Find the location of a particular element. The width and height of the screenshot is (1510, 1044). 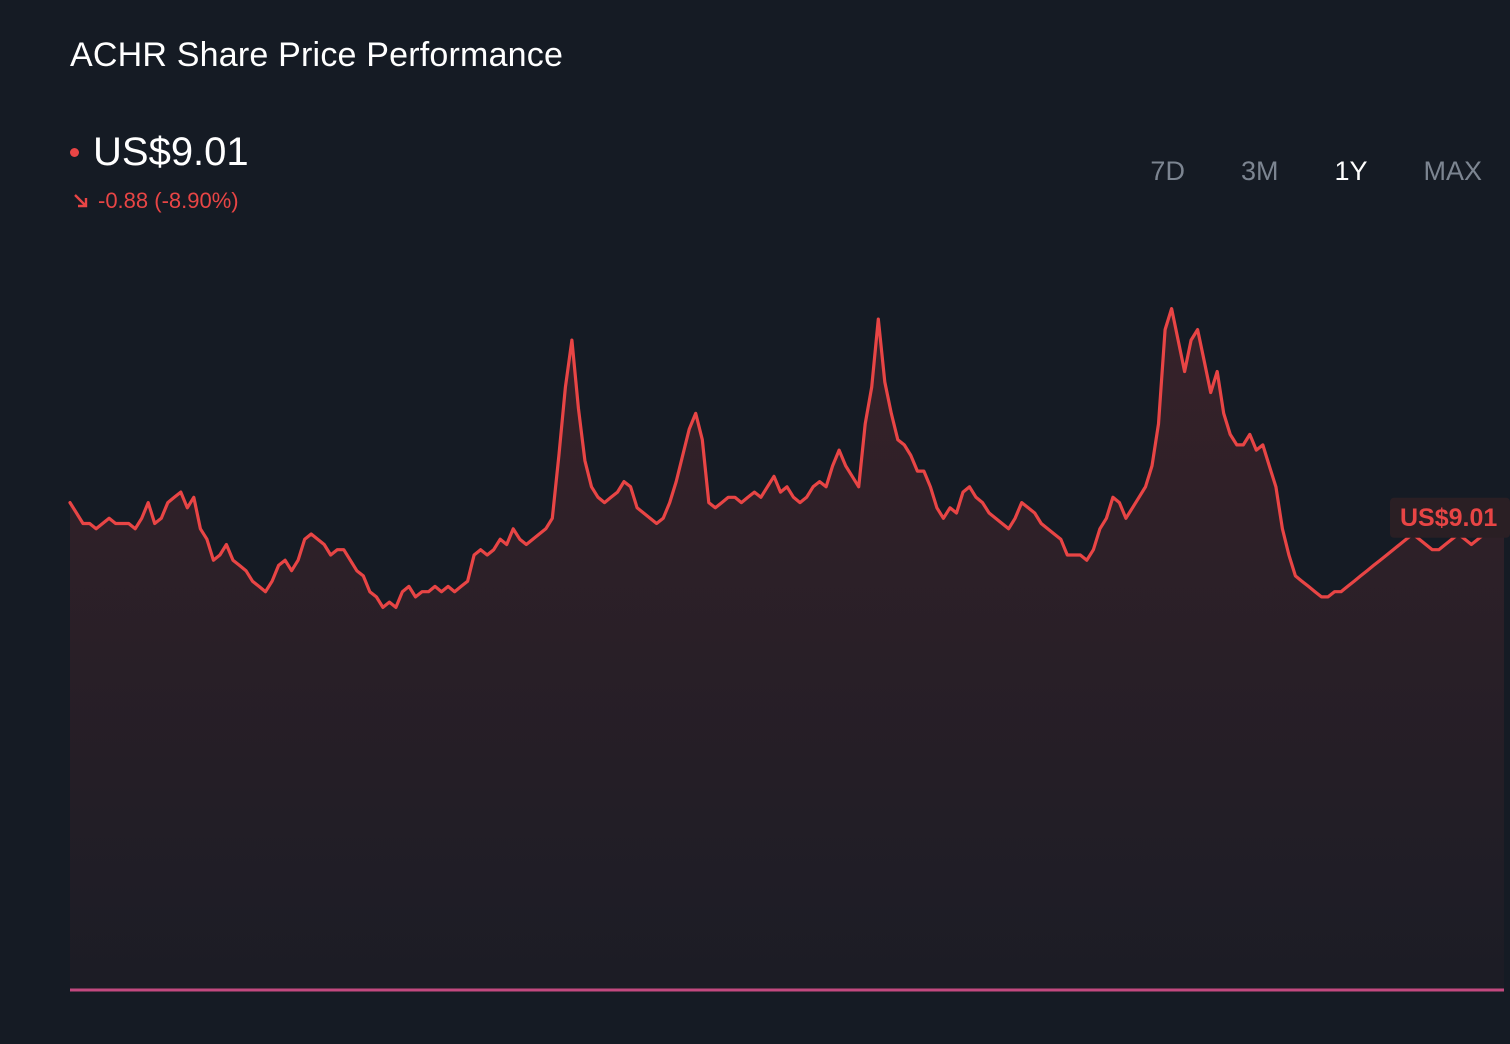

price-change: -0.88 (-8.90%) is located at coordinates (155, 201).